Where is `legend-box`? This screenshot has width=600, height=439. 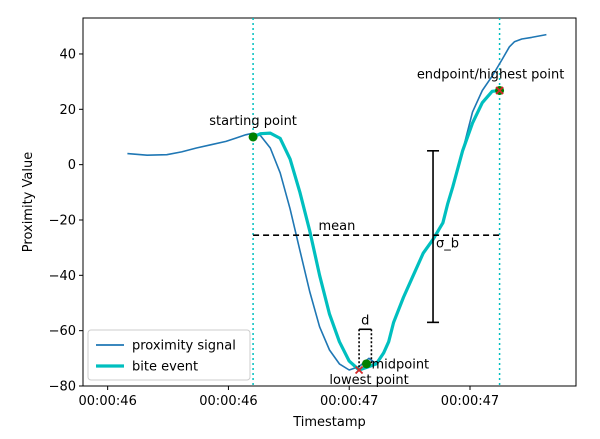
legend-box is located at coordinates (169, 355).